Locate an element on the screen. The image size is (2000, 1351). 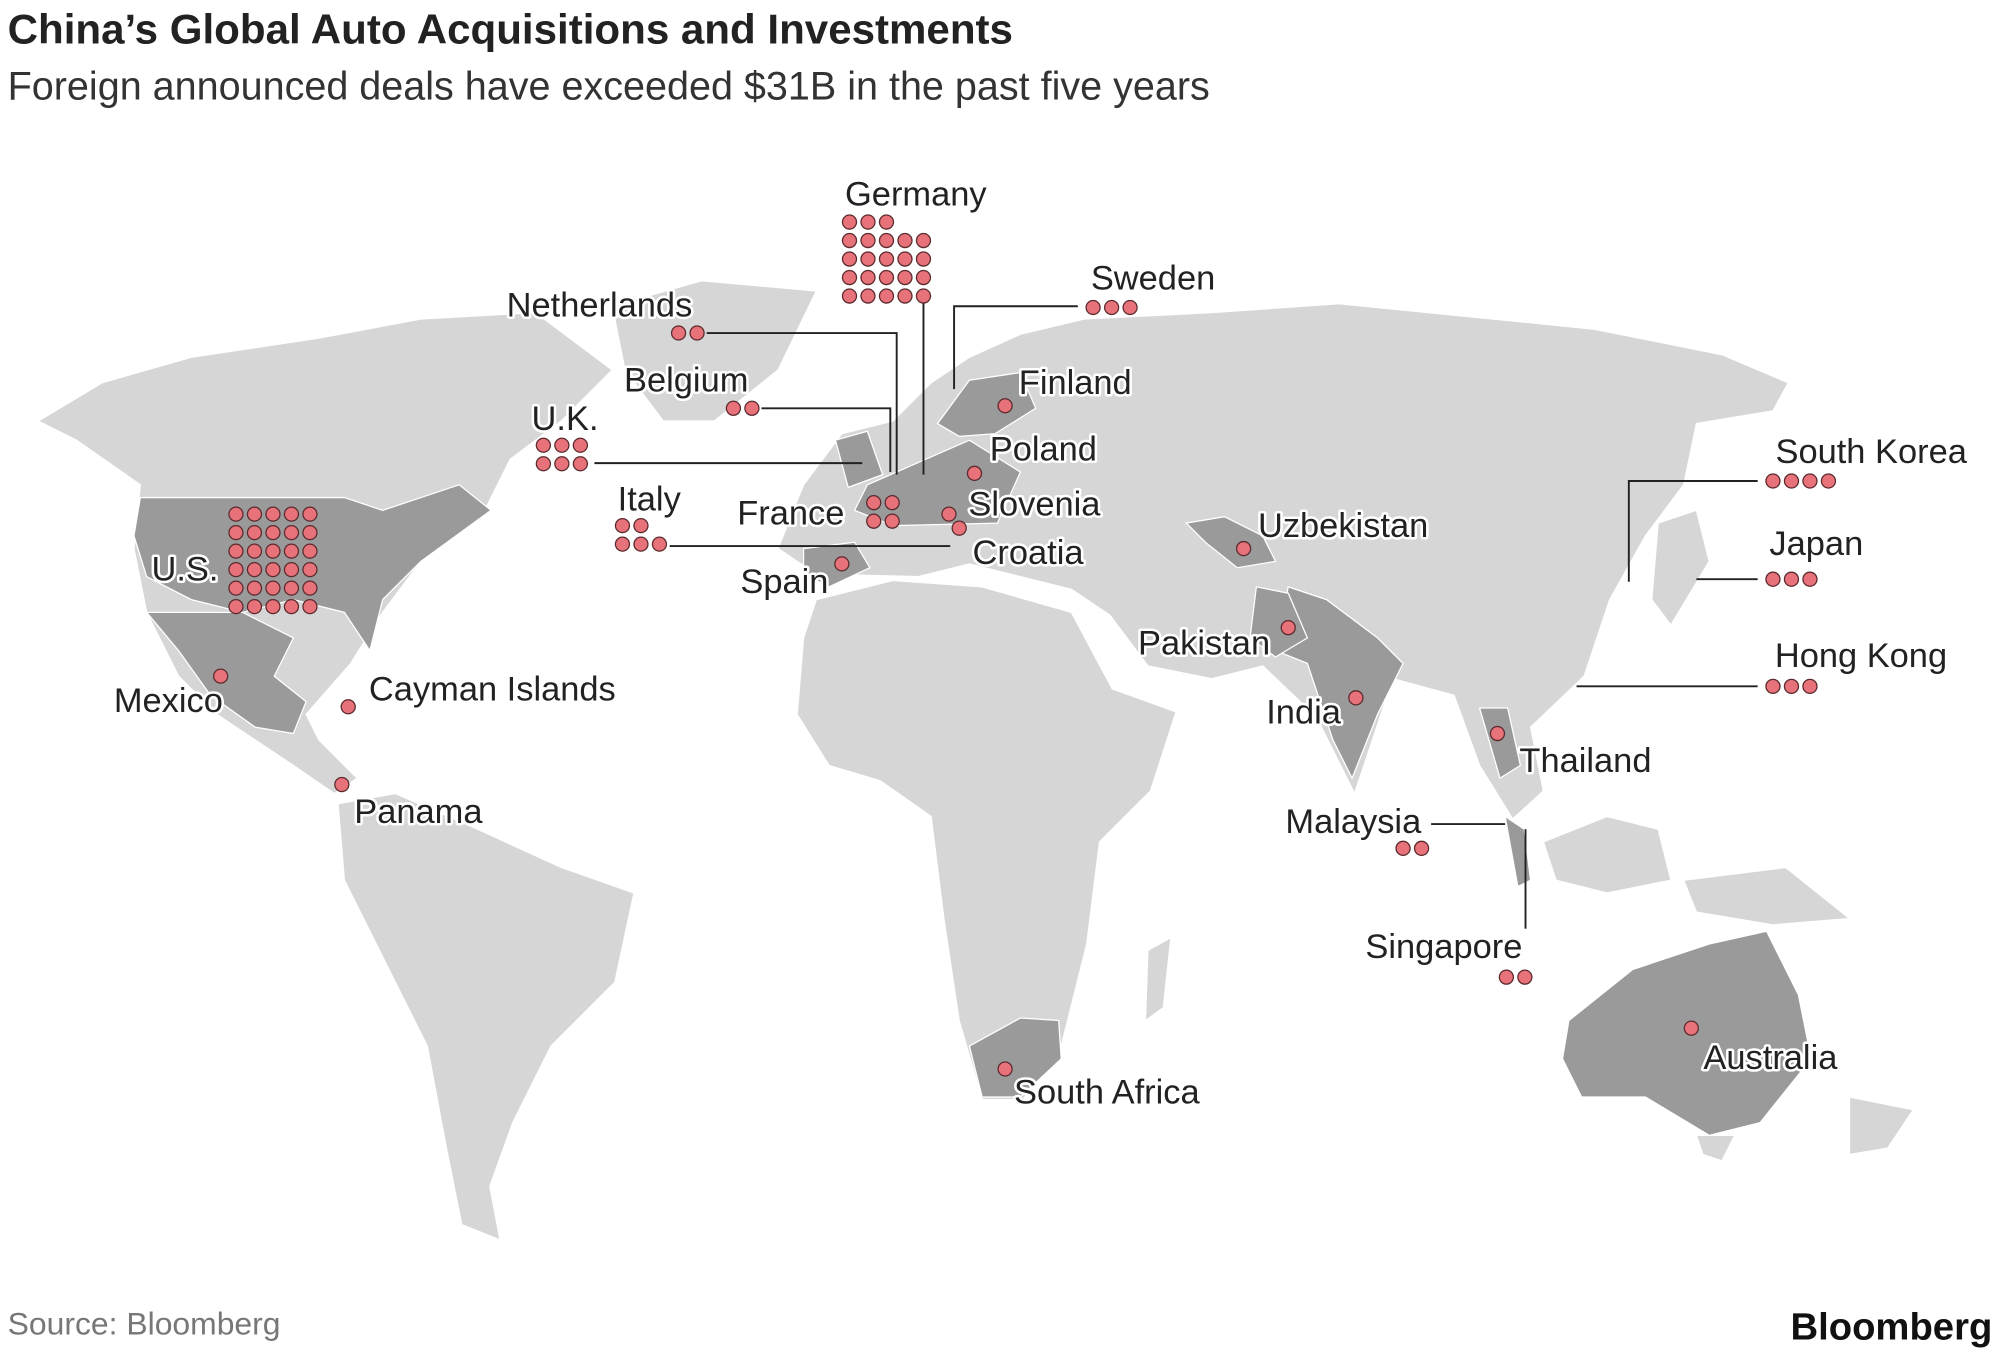
country-label: South Korea is located at coordinates (1871, 452).